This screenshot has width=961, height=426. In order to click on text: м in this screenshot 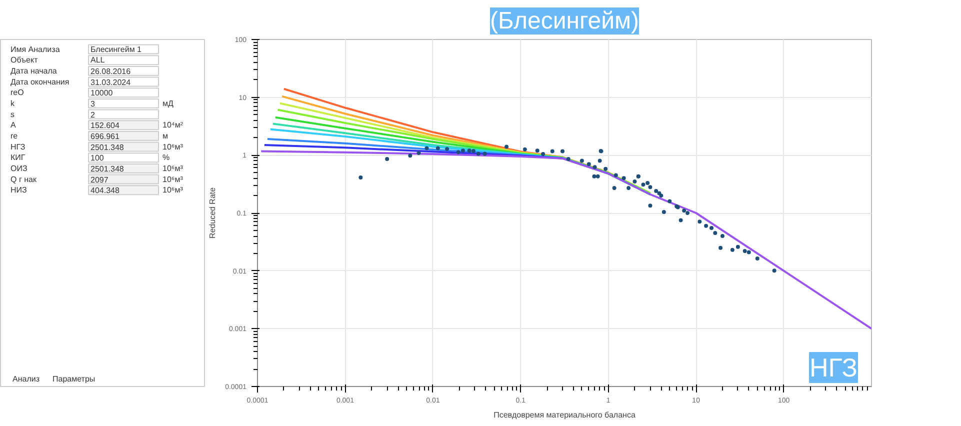, I will do `click(165, 135)`.